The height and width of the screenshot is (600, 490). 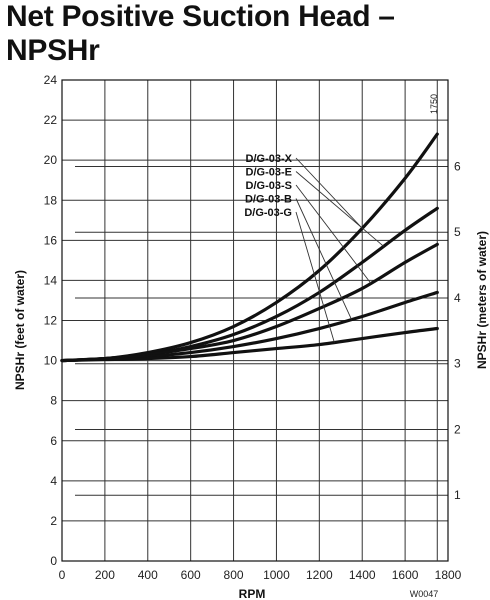 What do you see at coordinates (234, 575) in the screenshot?
I see `x-tick-label: 800` at bounding box center [234, 575].